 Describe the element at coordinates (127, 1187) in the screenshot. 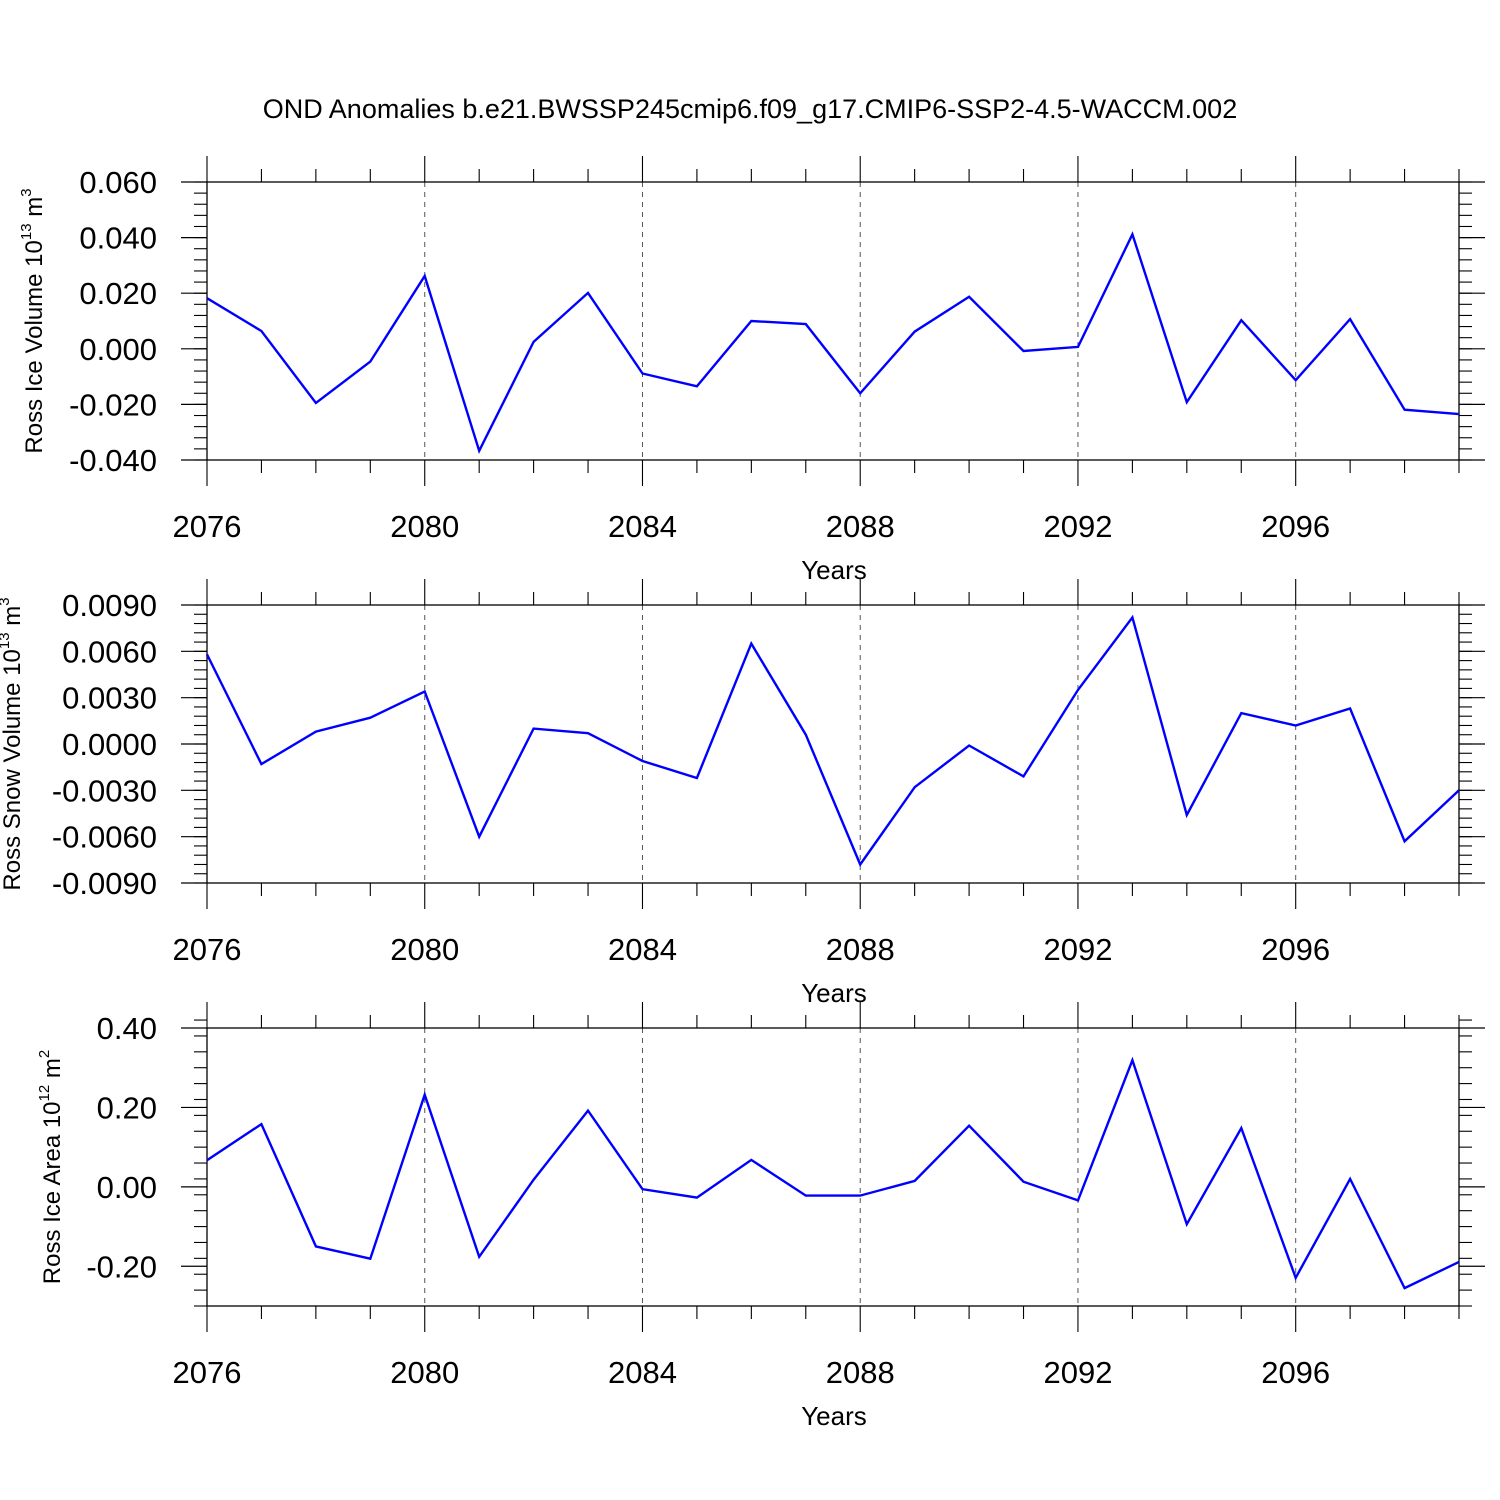

I see `y-tick-label: 0.00` at that location.